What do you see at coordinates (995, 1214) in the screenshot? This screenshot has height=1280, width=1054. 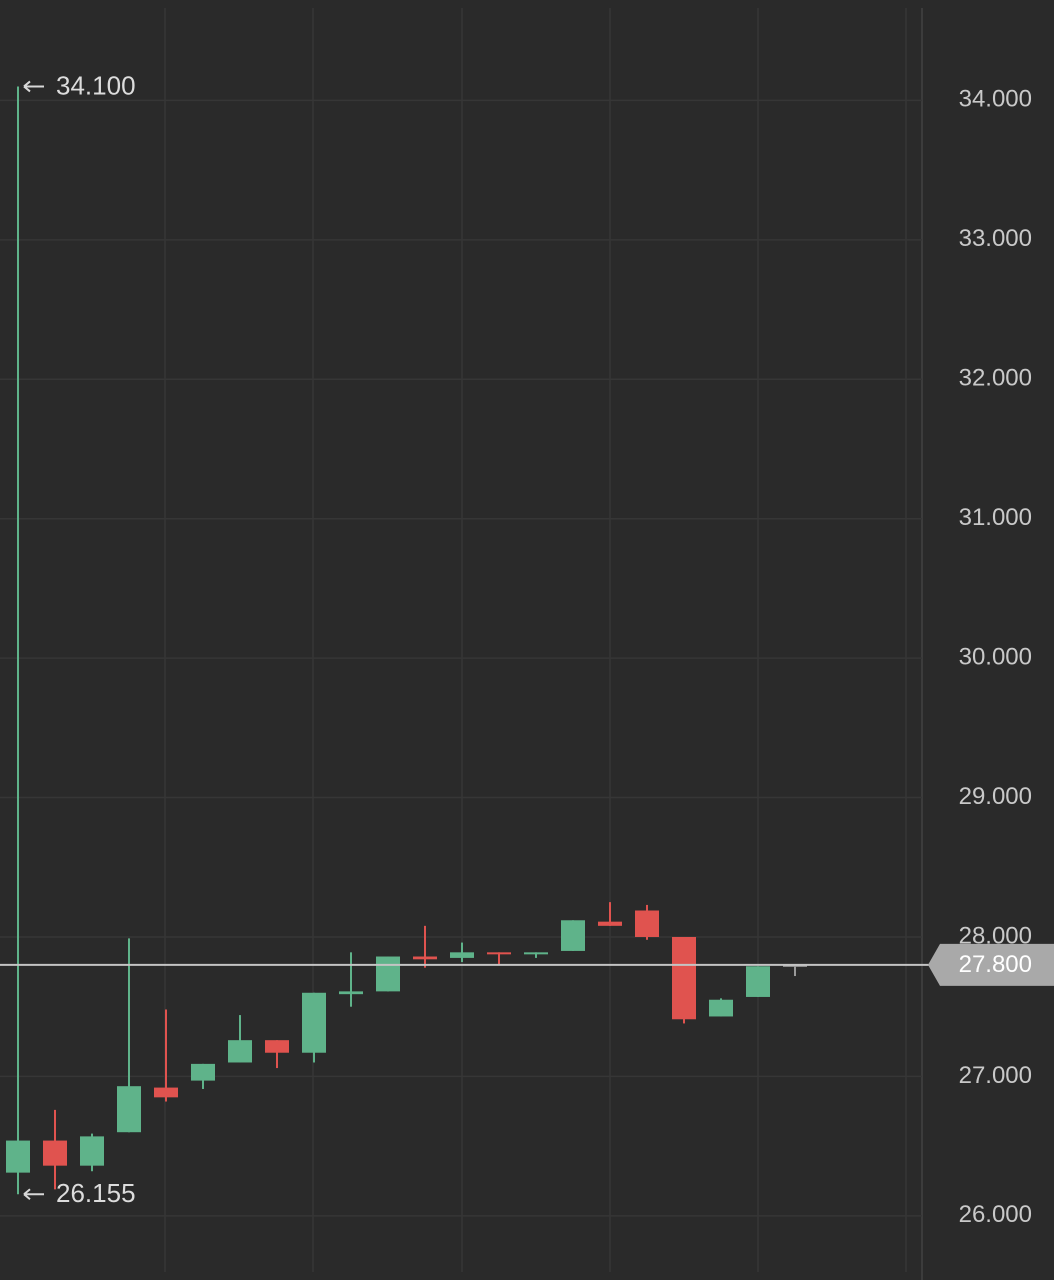 I see `y-tick-label: 26.000` at bounding box center [995, 1214].